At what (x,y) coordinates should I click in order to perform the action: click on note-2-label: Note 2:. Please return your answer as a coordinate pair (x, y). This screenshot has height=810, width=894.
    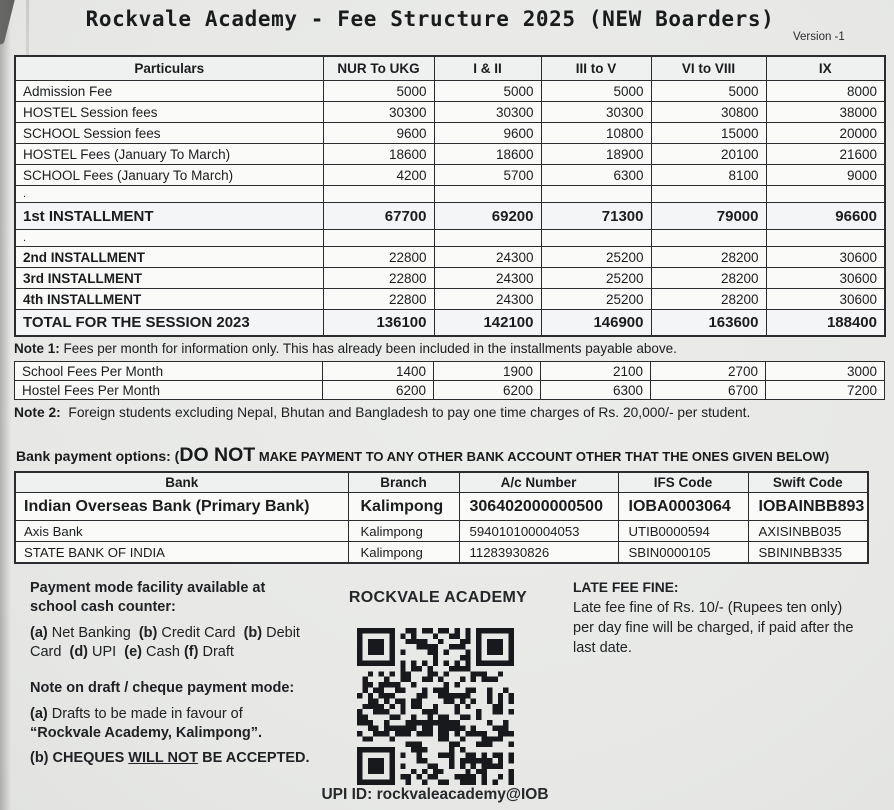
    Looking at the image, I should click on (37, 412).